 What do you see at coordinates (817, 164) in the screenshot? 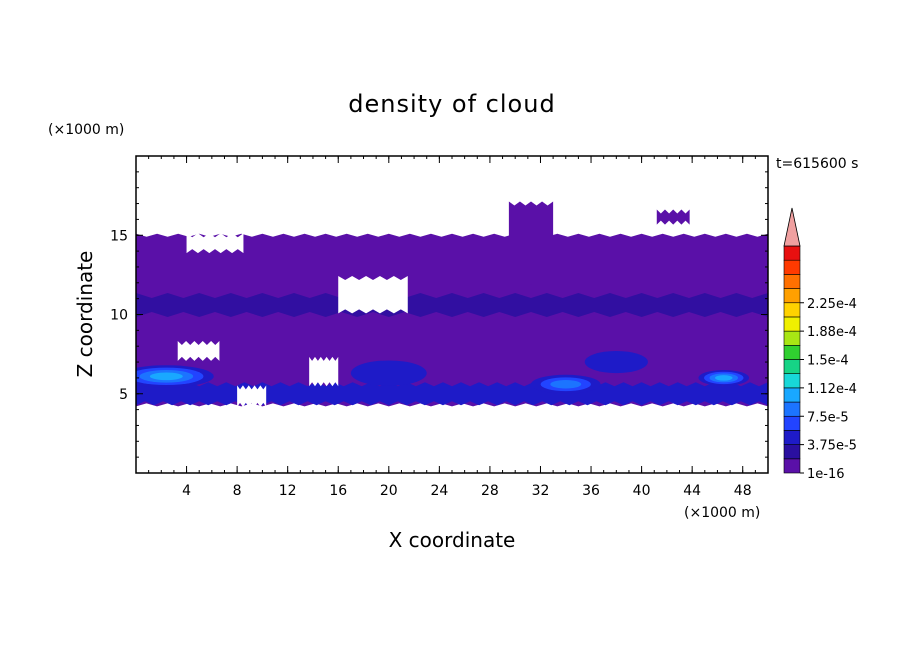
I see `time-label: t=615600 s` at bounding box center [817, 164].